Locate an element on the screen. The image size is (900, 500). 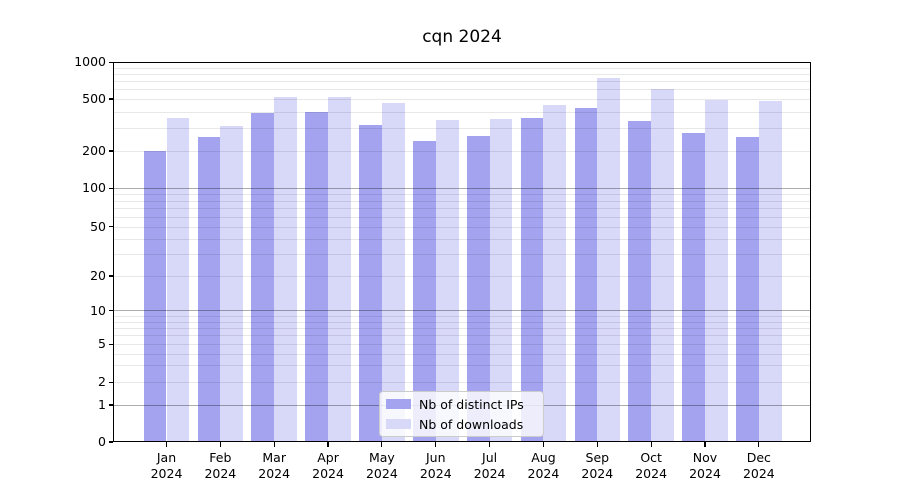
y-tick-label: 1 is located at coordinates (102, 404).